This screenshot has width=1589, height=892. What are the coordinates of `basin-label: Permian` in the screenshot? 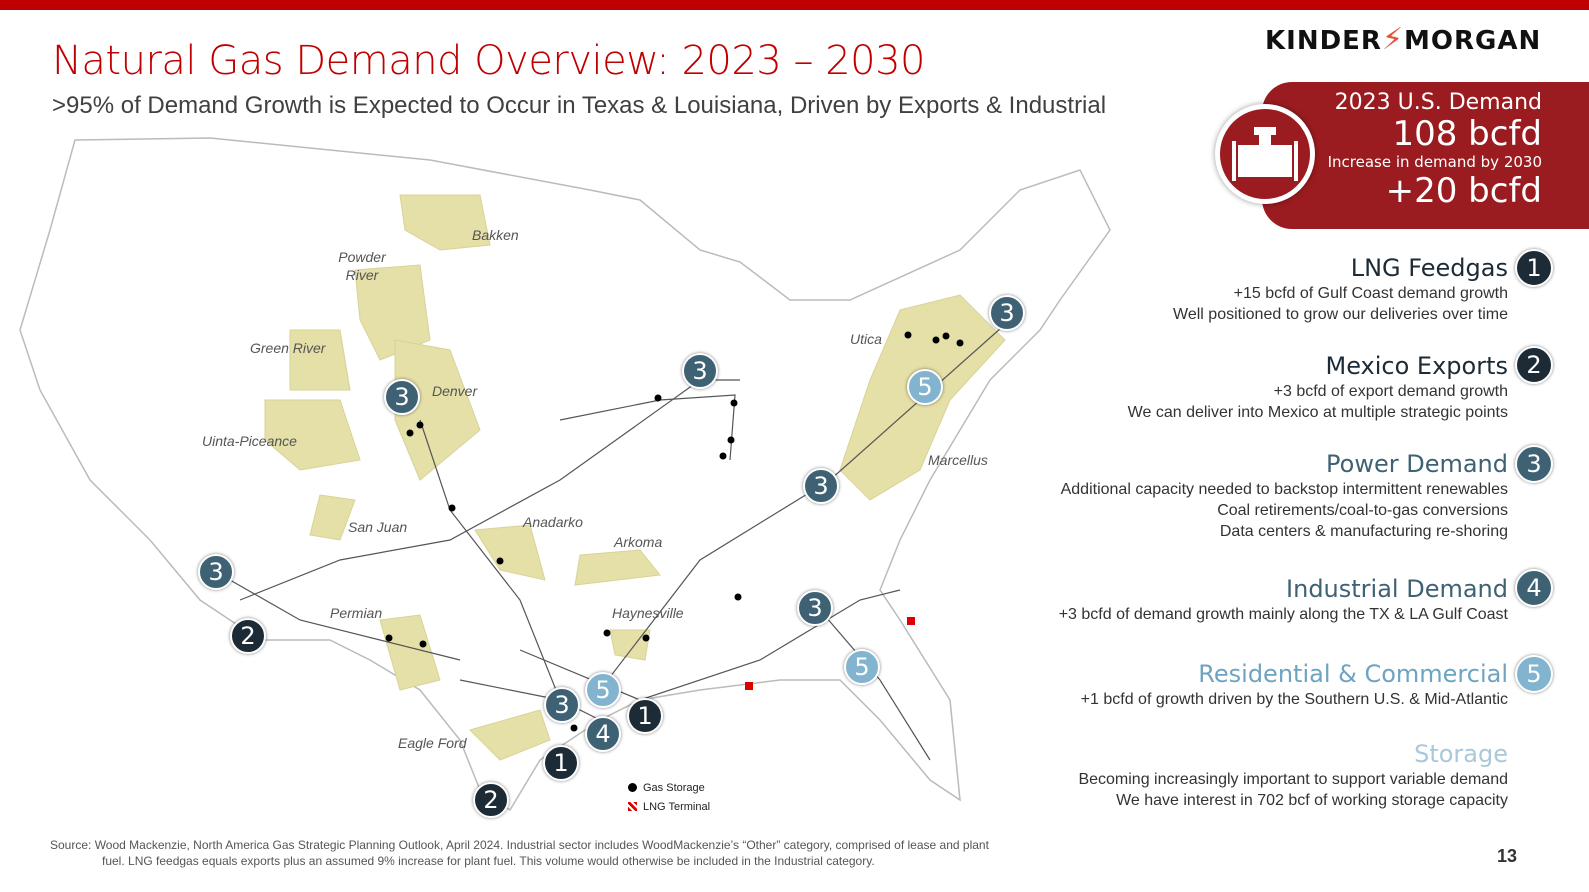 It's located at (356, 613).